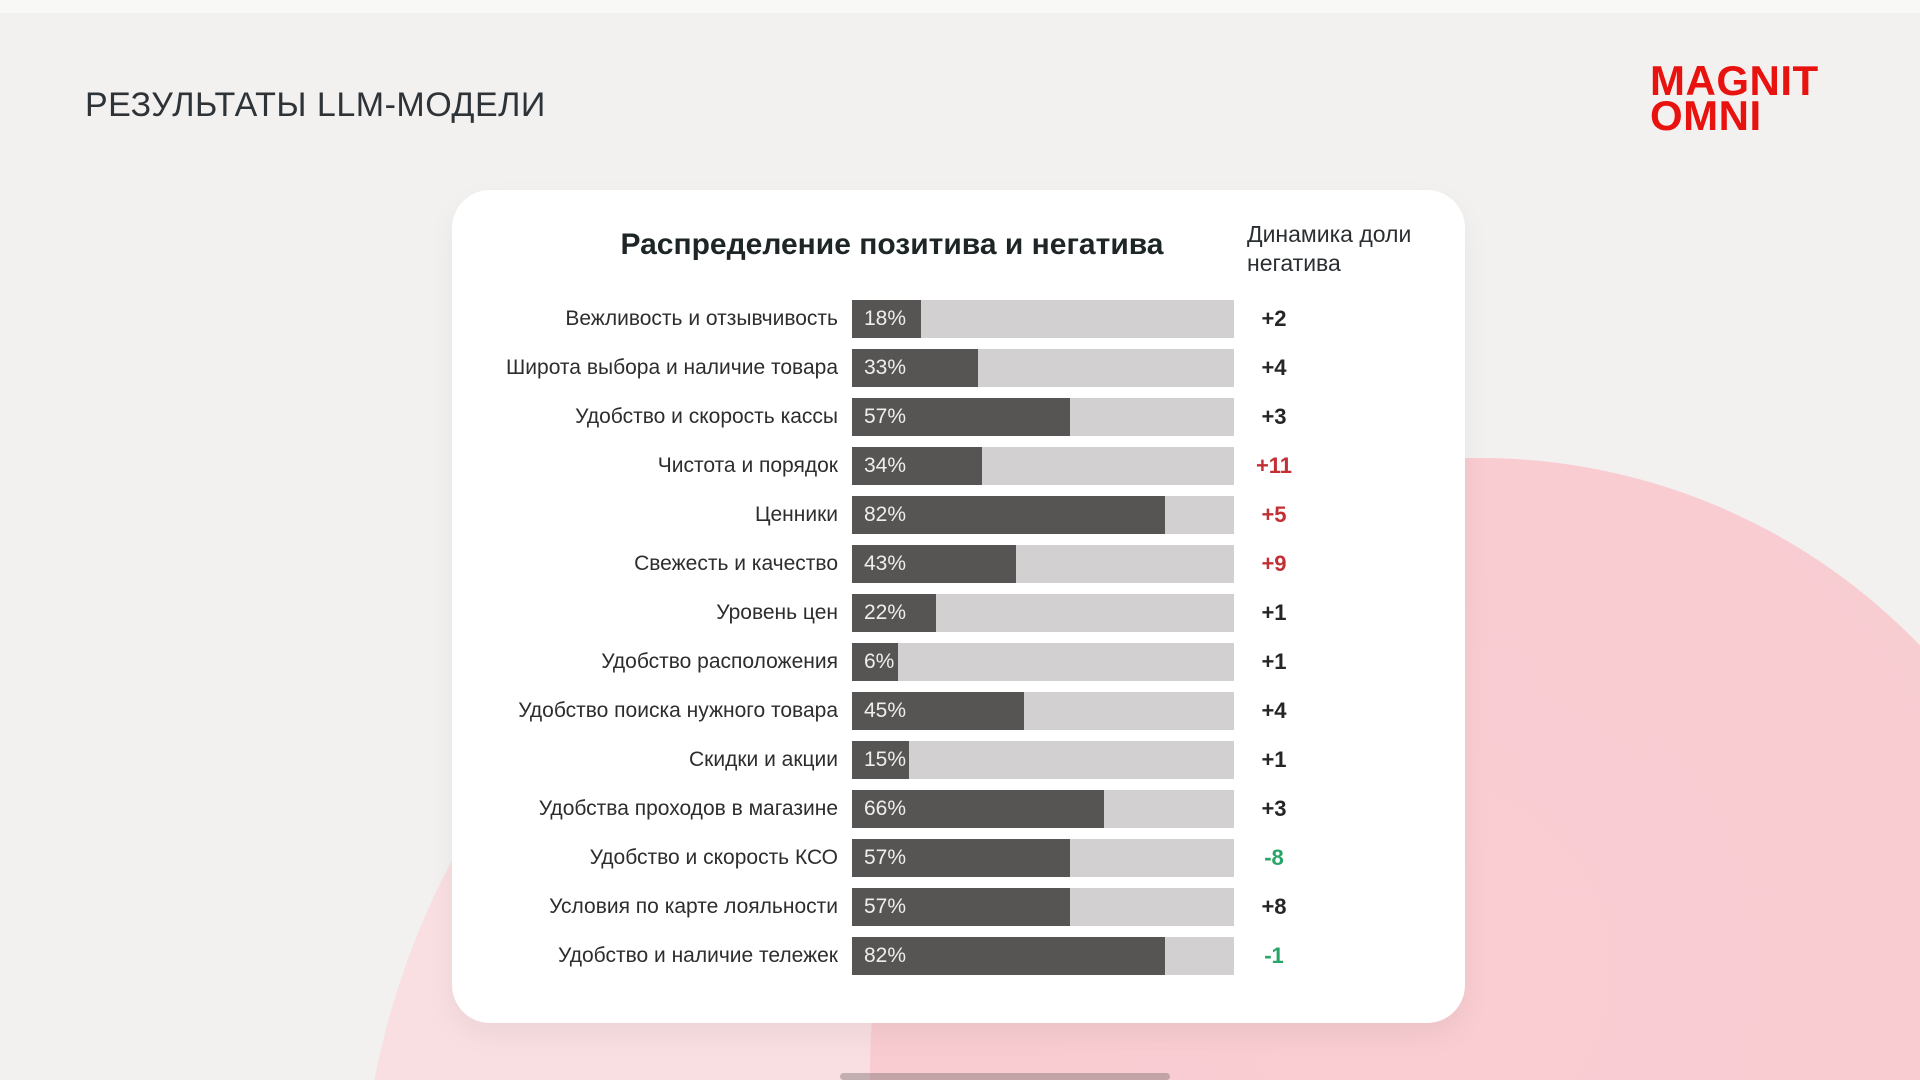  Describe the element at coordinates (938, 711) in the screenshot. I see `bar-fill: 45%` at that location.